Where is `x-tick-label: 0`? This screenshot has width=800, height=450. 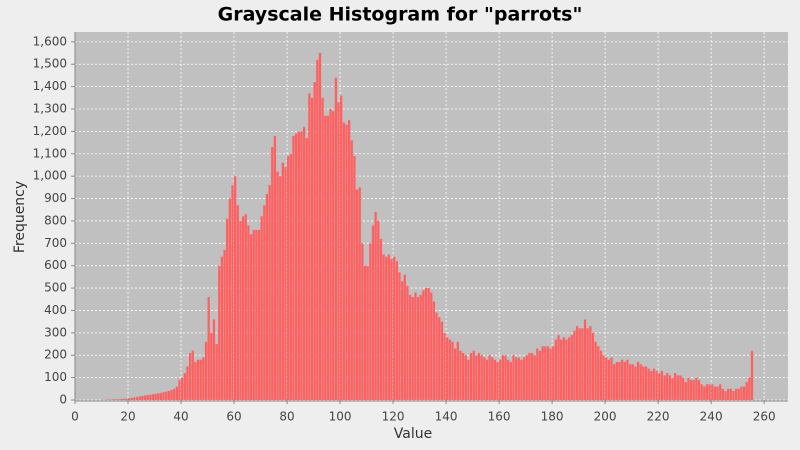
x-tick-label: 0 is located at coordinates (75, 417).